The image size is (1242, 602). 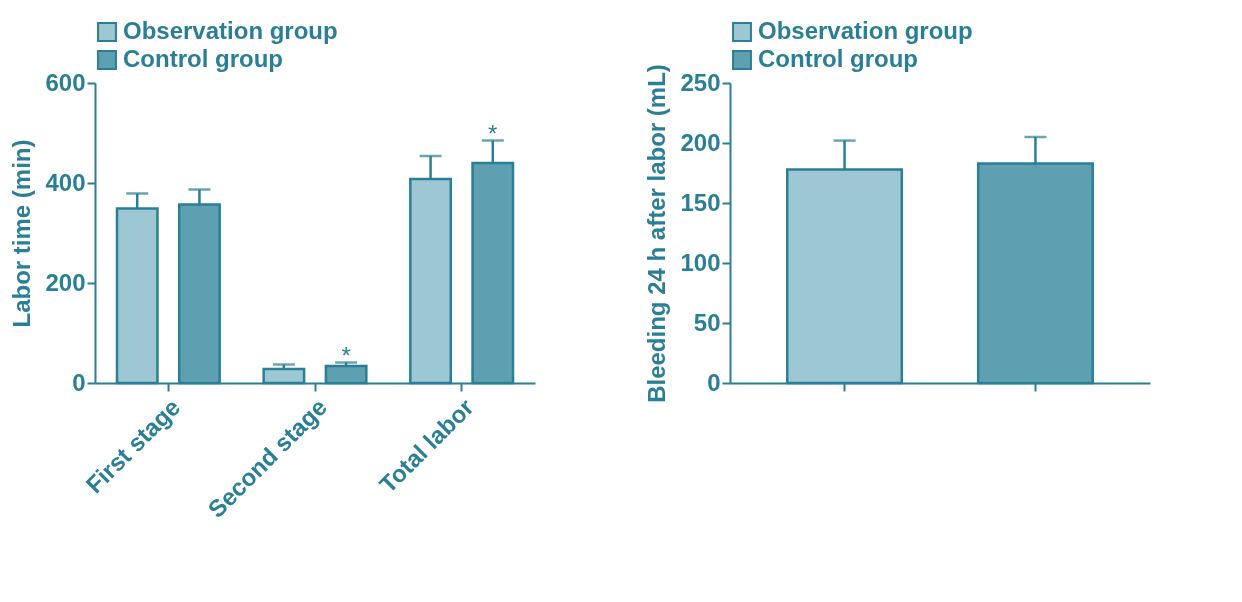 I want to click on y-axis-title: Bleeding 24 h after labor (mL), so click(x=657, y=233).